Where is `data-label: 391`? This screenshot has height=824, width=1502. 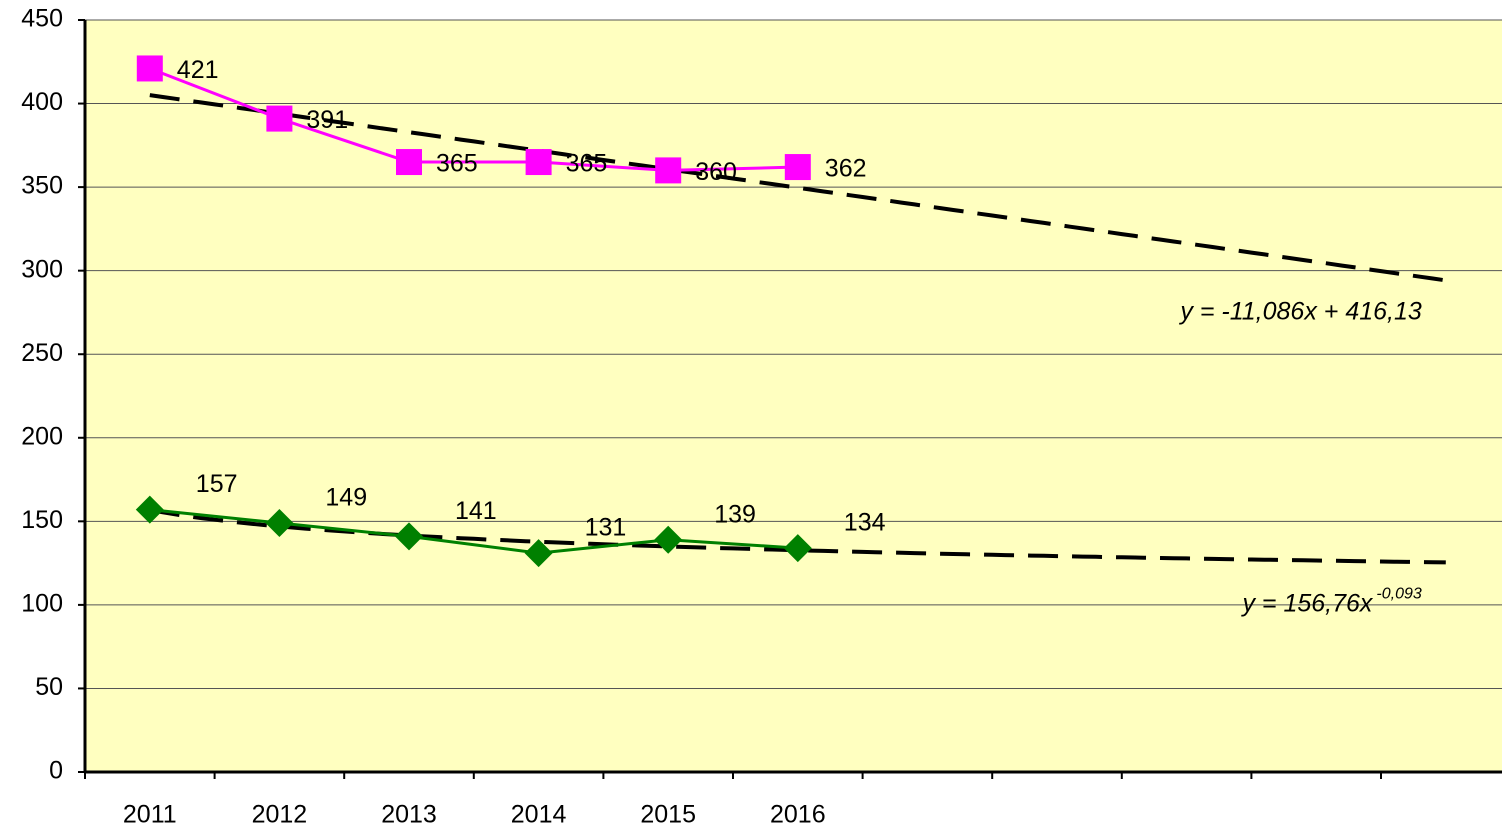 data-label: 391 is located at coordinates (327, 120).